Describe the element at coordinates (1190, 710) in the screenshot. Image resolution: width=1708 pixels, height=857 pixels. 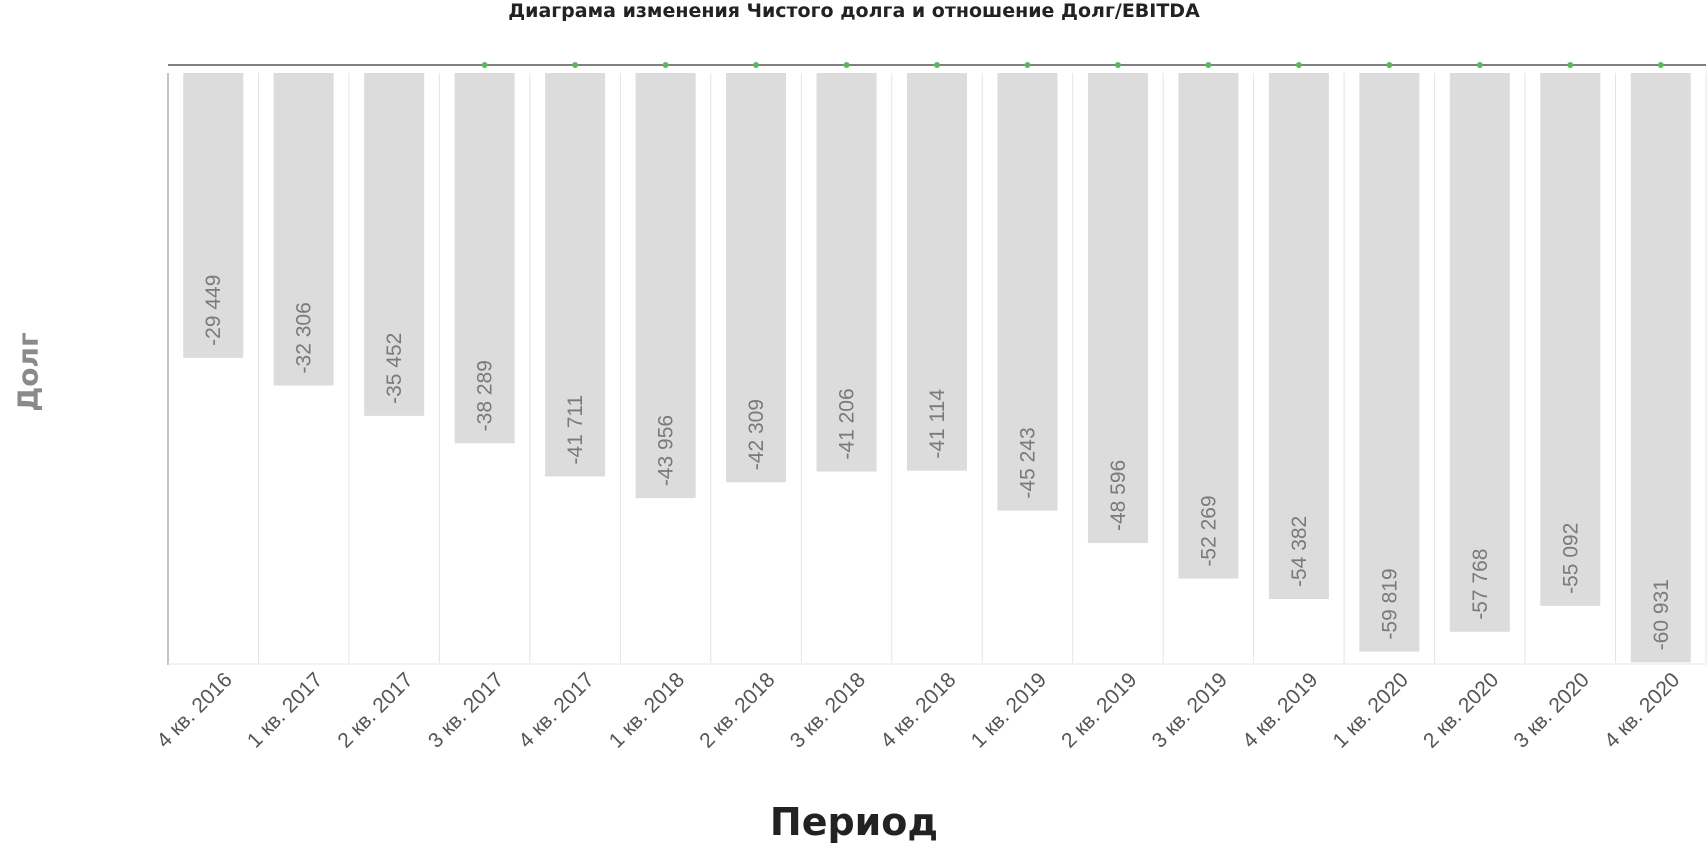
I see `x-tick-label: 3 кв. 2019` at that location.